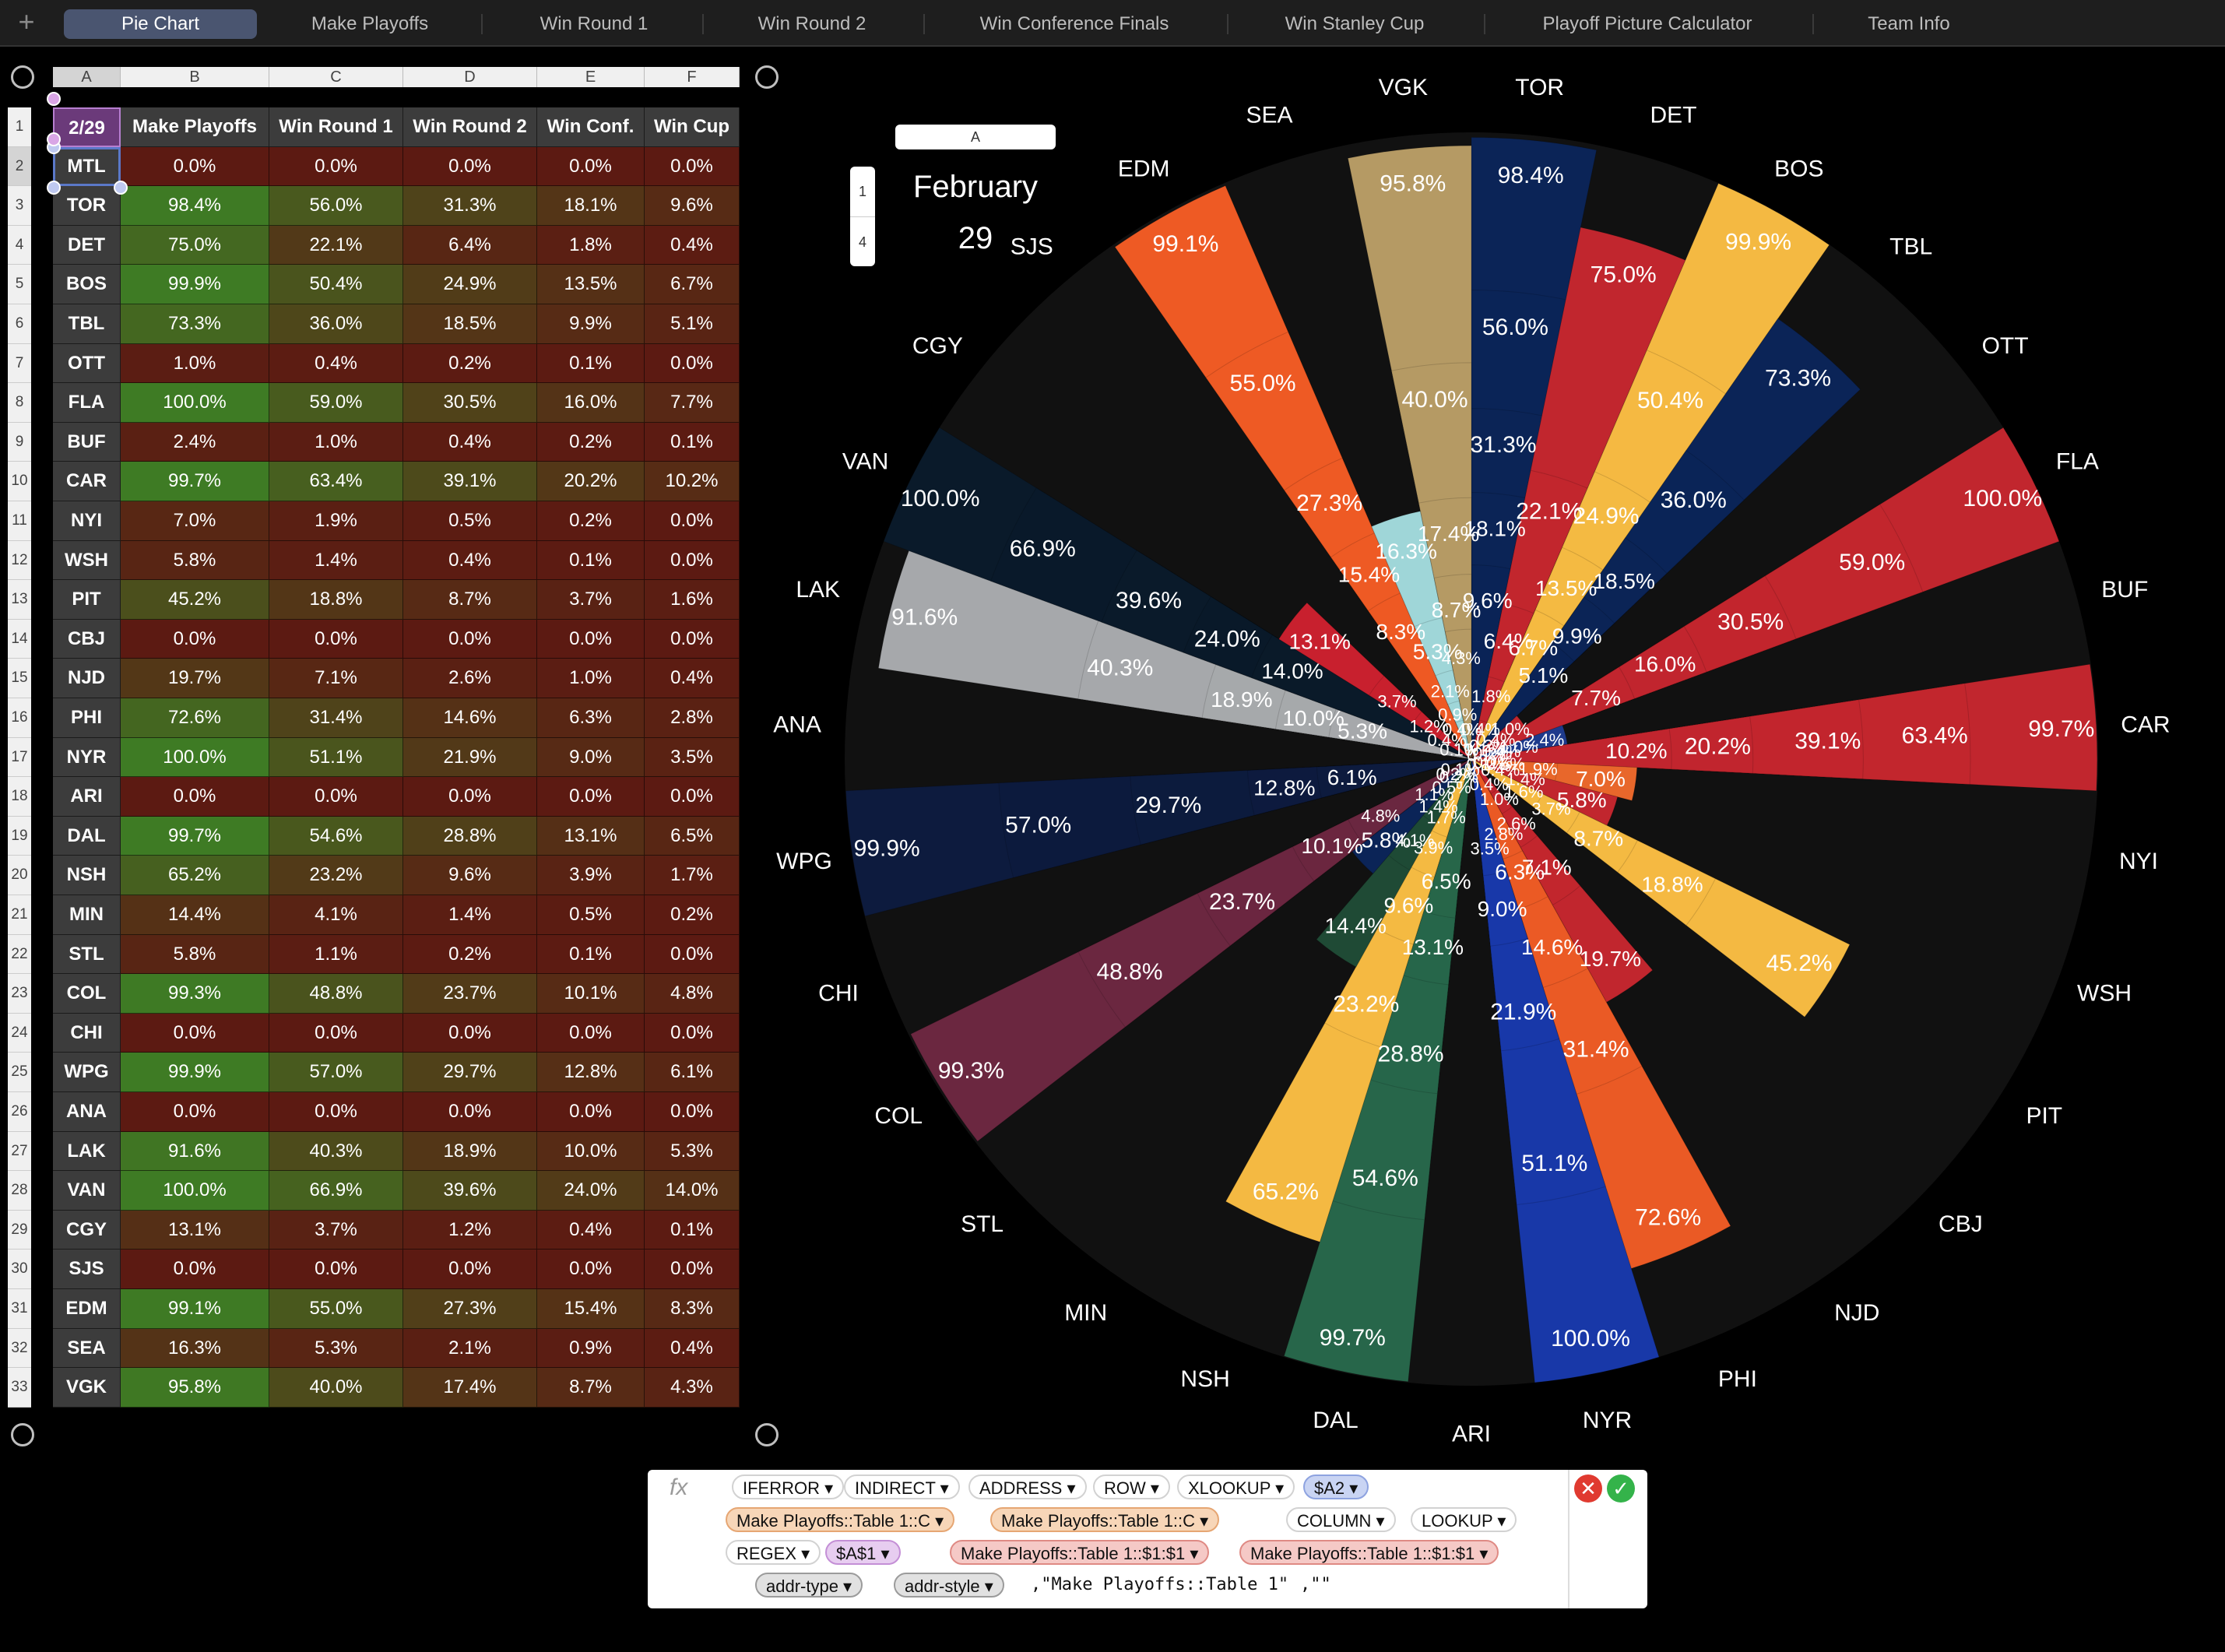 The height and width of the screenshot is (1652, 2225). What do you see at coordinates (87, 955) in the screenshot?
I see `team-cell: STL` at bounding box center [87, 955].